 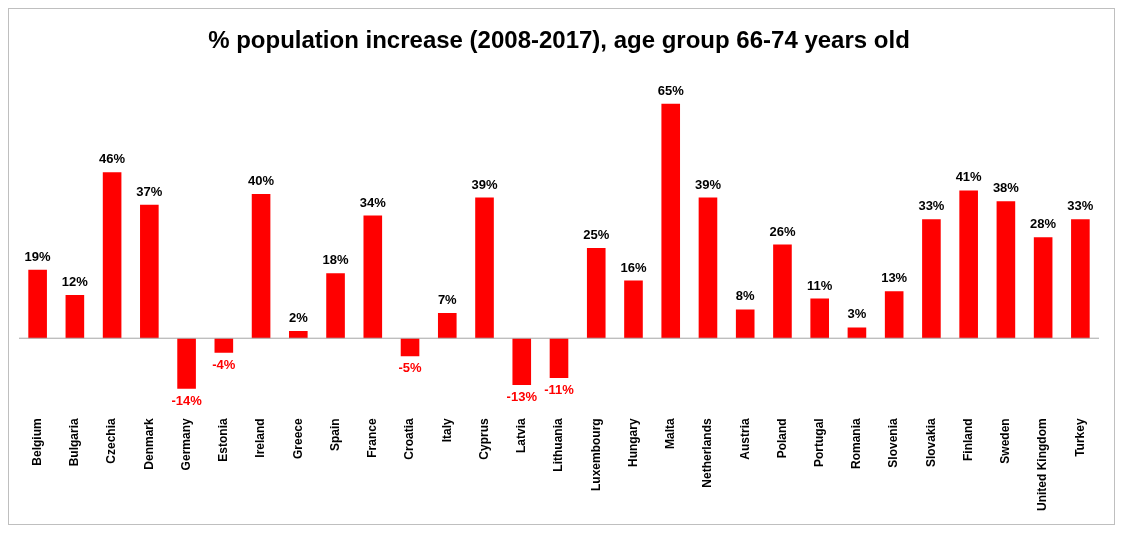 What do you see at coordinates (820, 285) in the screenshot?
I see `data-label: 11%` at bounding box center [820, 285].